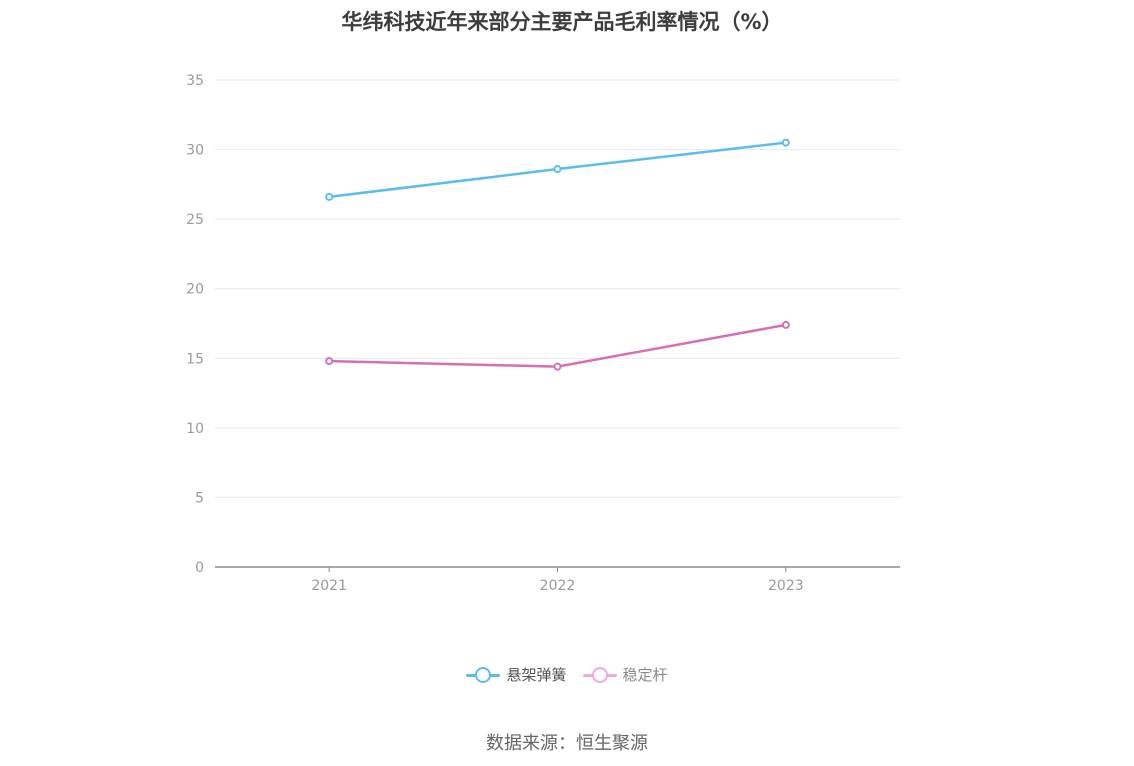 The width and height of the screenshot is (1134, 766). Describe the element at coordinates (195, 81) in the screenshot. I see `y-tick-label: 35` at that location.